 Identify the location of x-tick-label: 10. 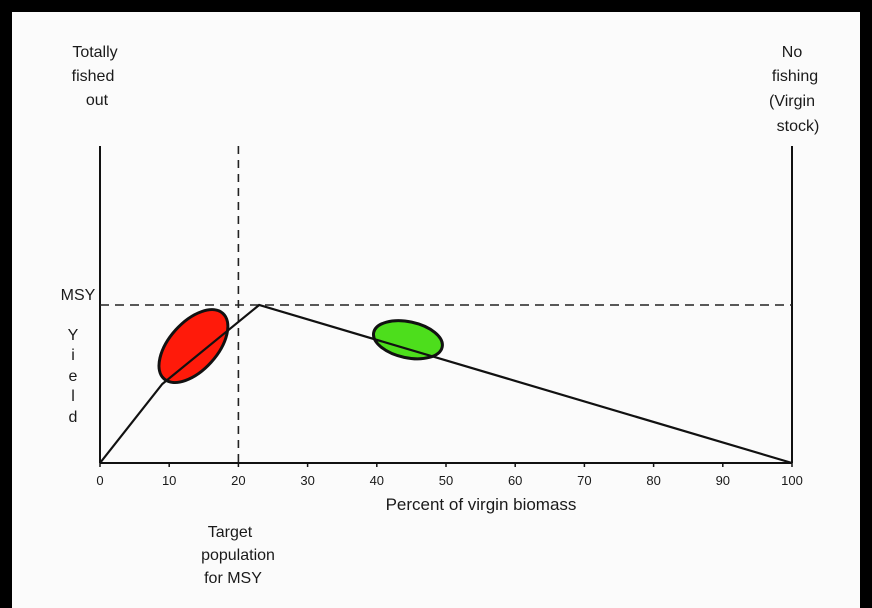
(169, 480).